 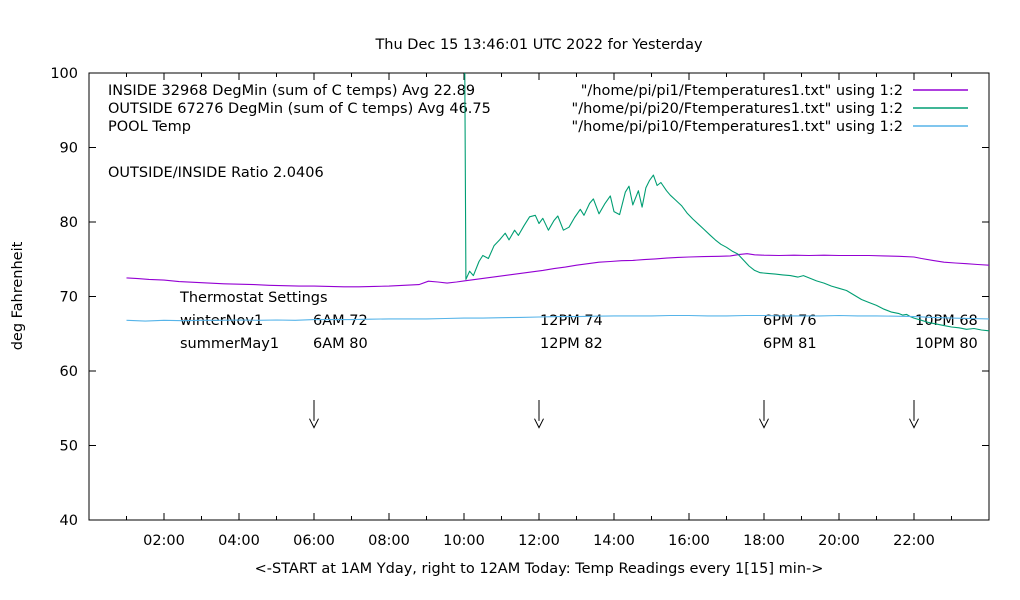 I want to click on thermostat-heading: Thermostat Settings, so click(x=253, y=298).